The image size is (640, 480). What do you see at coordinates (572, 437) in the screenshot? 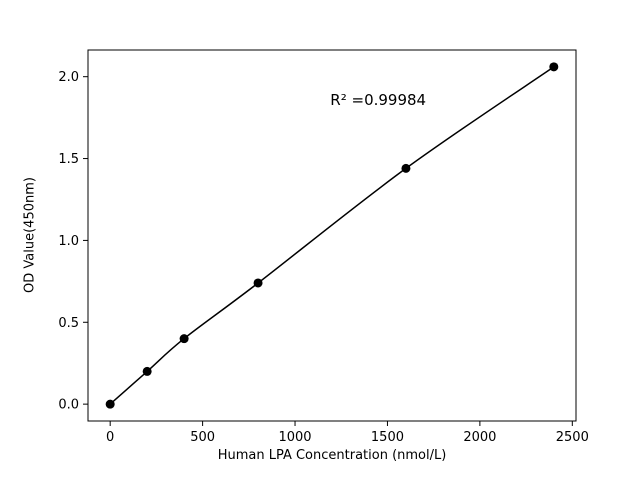
I see `x-tick-label: 2500` at bounding box center [572, 437].